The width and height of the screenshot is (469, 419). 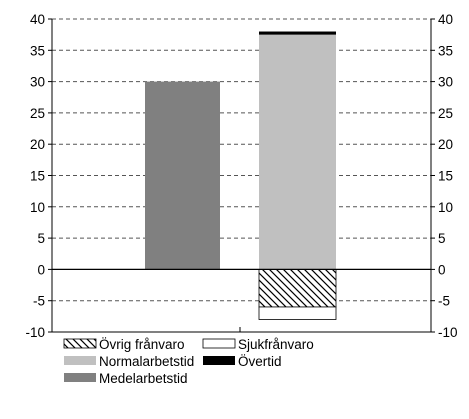 I want to click on y-tick-label-right: 25, so click(x=445, y=113).